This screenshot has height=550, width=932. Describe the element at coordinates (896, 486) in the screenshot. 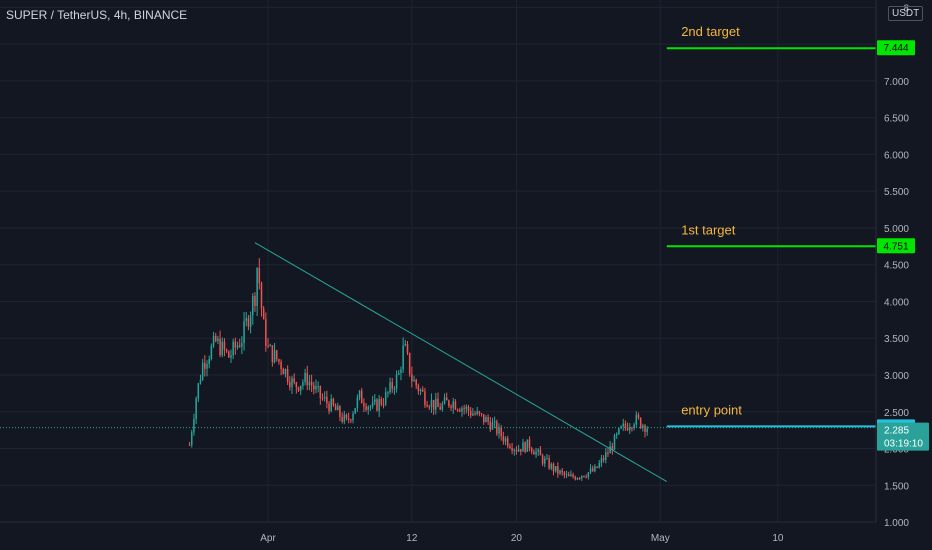

I see `y-tick-label: 1.500` at that location.